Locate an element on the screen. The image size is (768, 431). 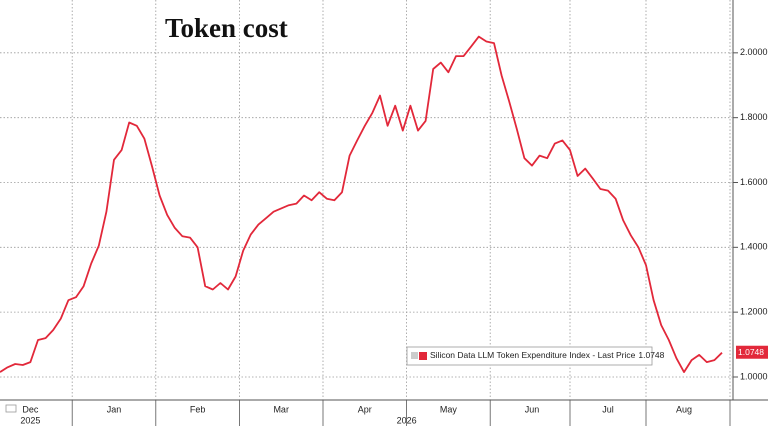
last-price-label: 1.0748 is located at coordinates (751, 352).